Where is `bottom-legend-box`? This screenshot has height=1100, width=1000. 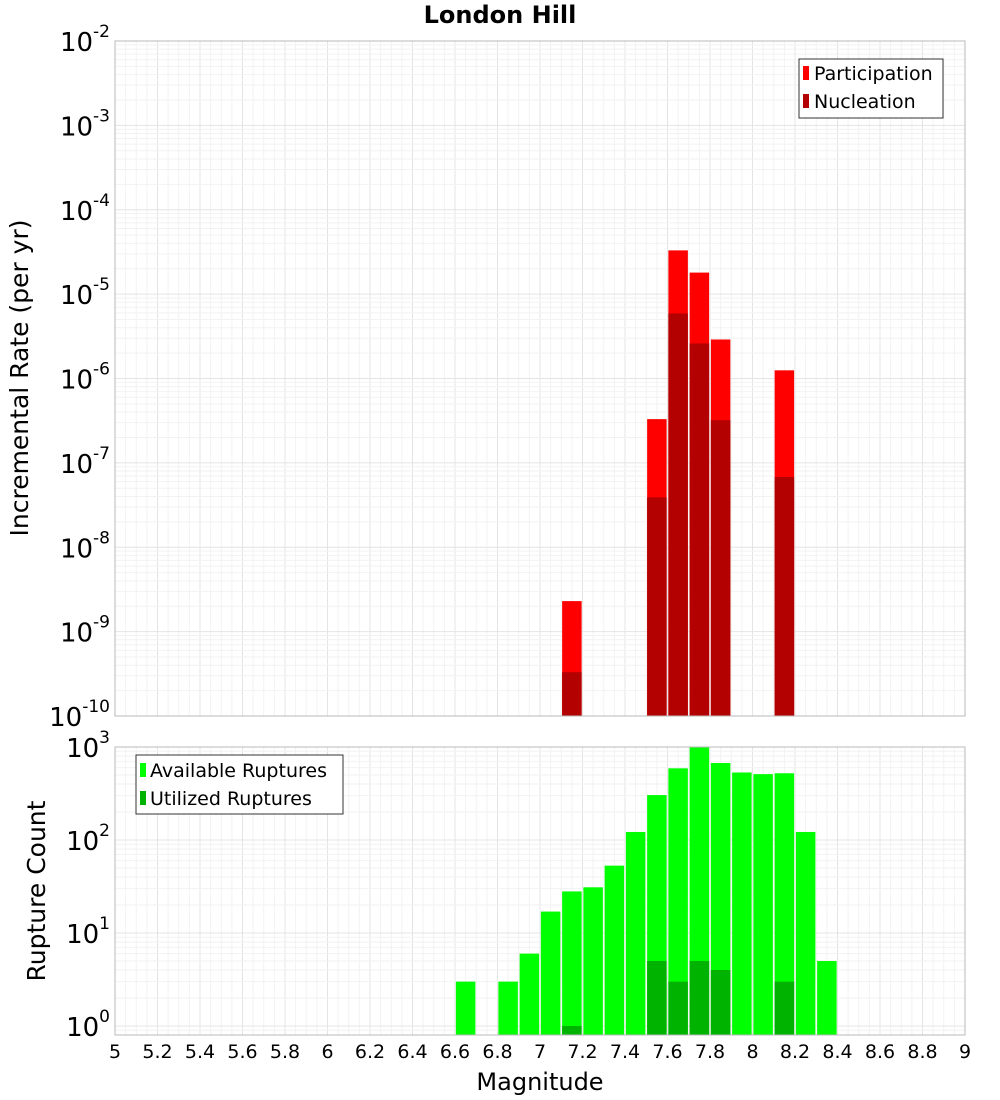 bottom-legend-box is located at coordinates (239, 784).